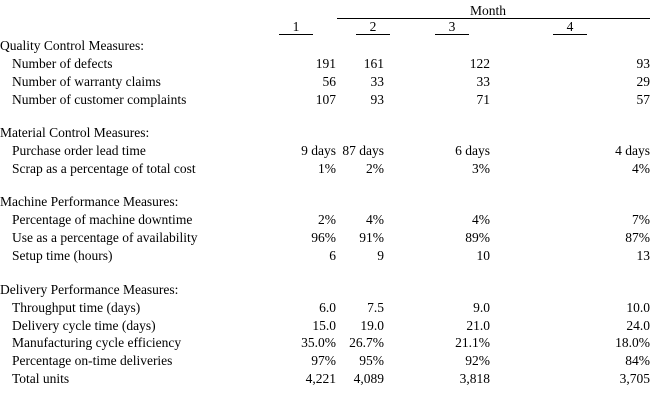  What do you see at coordinates (320, 378) in the screenshot?
I see `cell-value: 4,221` at bounding box center [320, 378].